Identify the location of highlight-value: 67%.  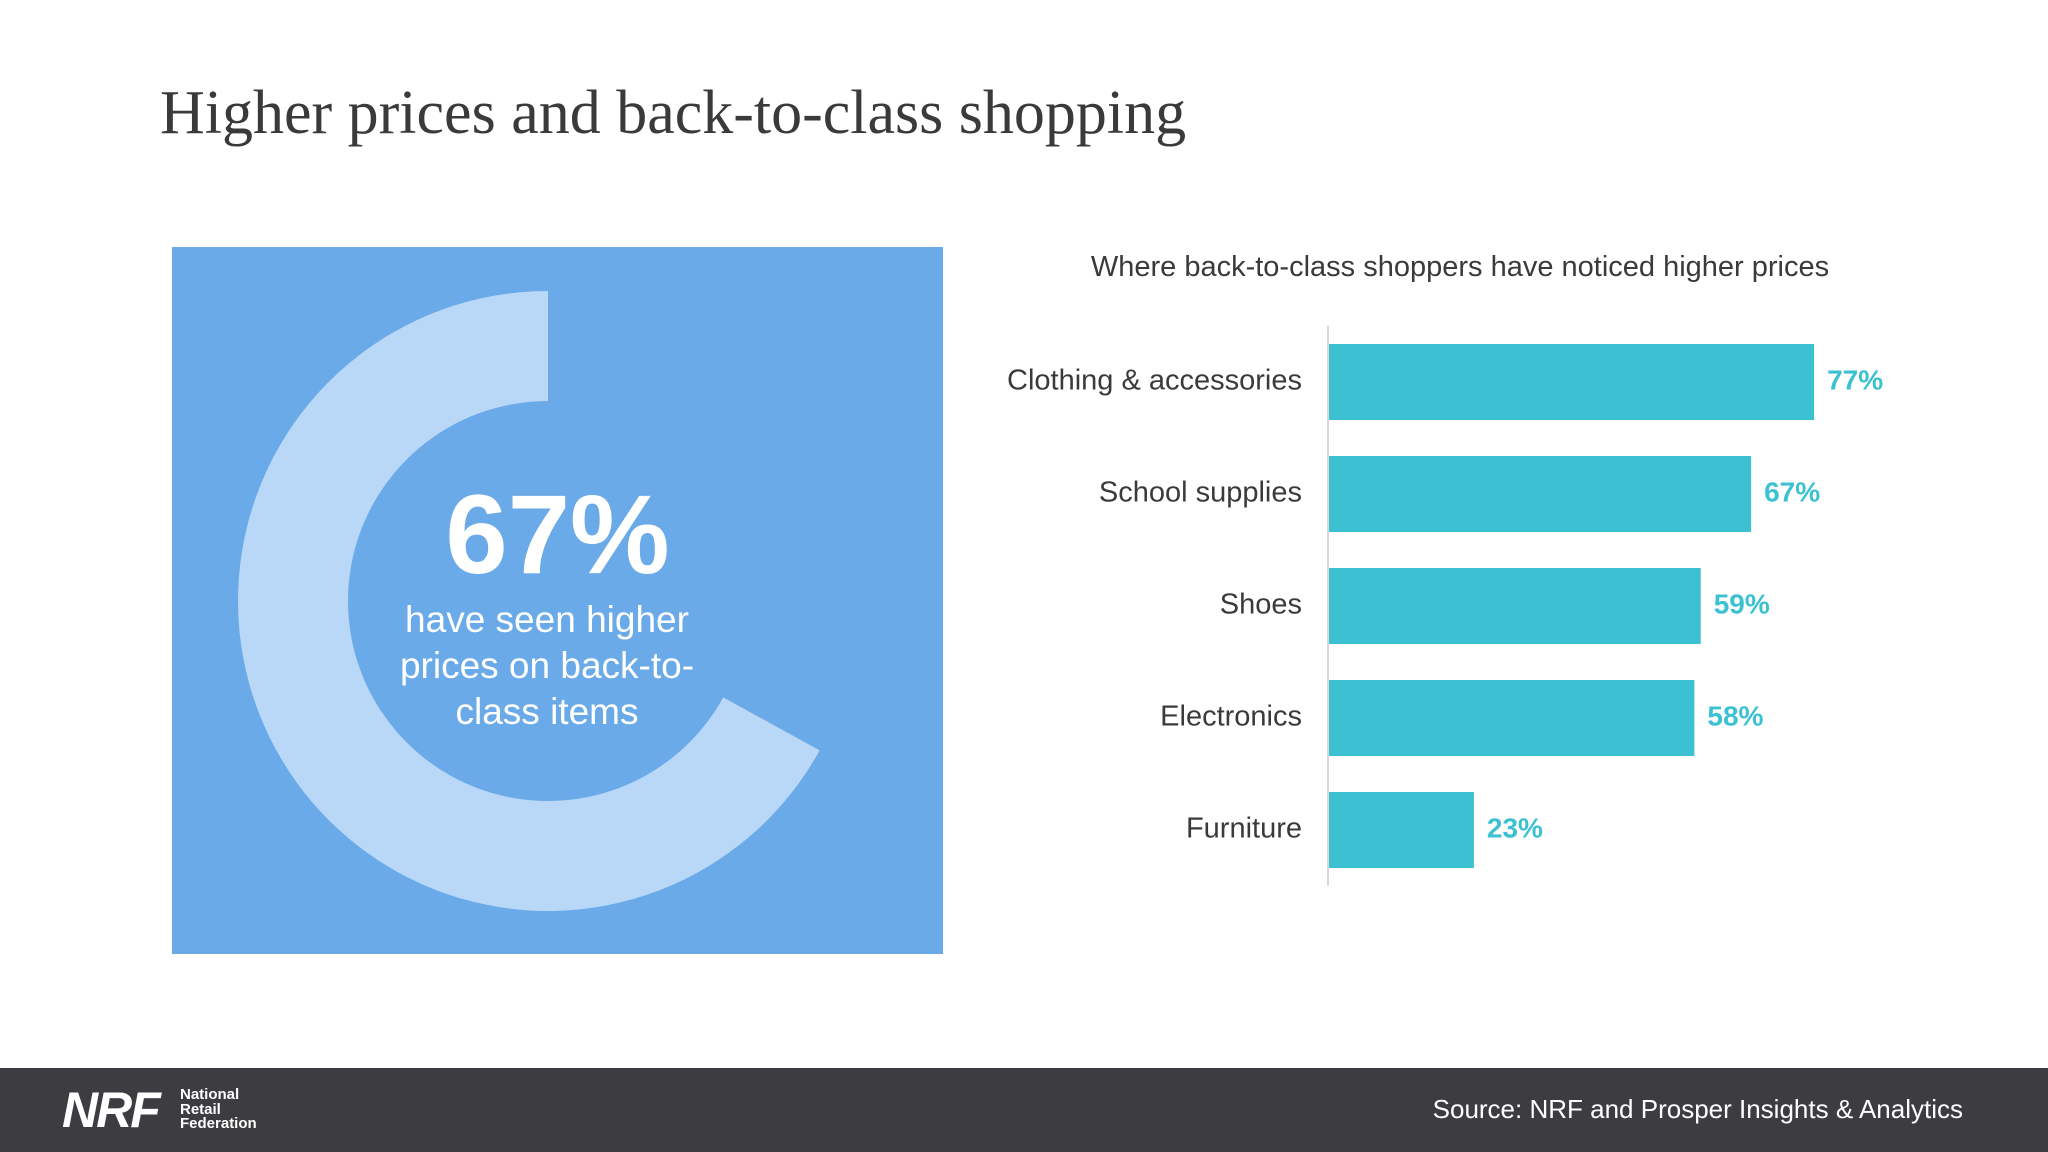
(557, 534).